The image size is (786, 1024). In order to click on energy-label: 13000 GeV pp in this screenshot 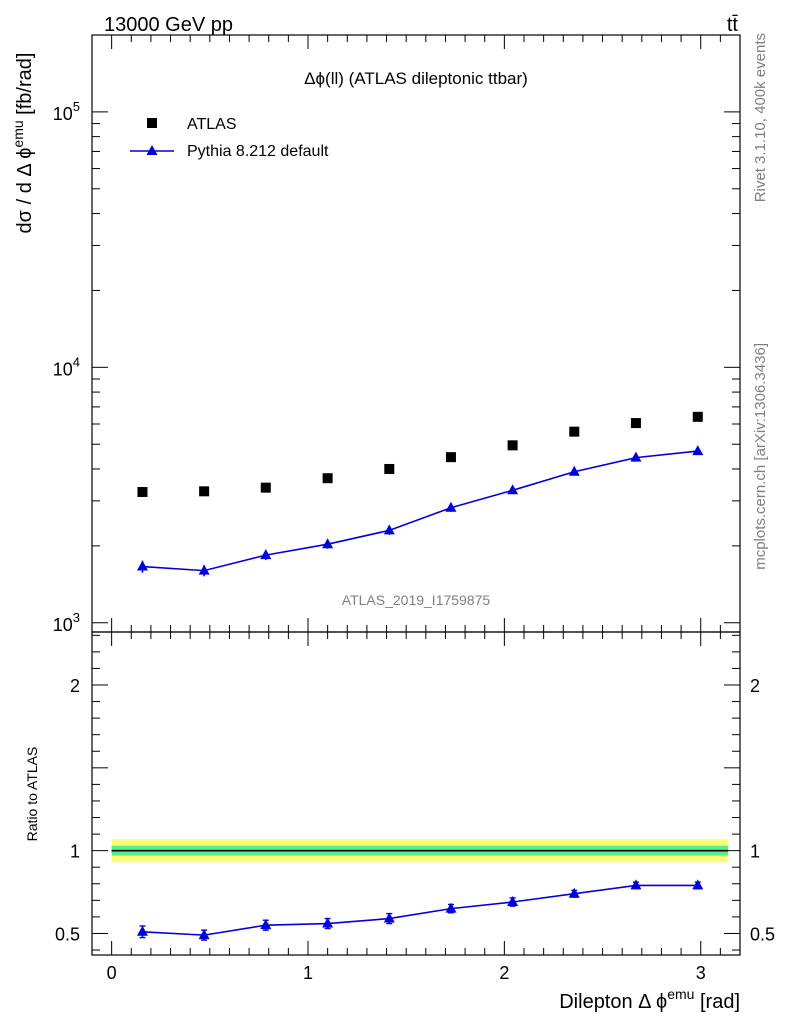, I will do `click(168, 25)`.